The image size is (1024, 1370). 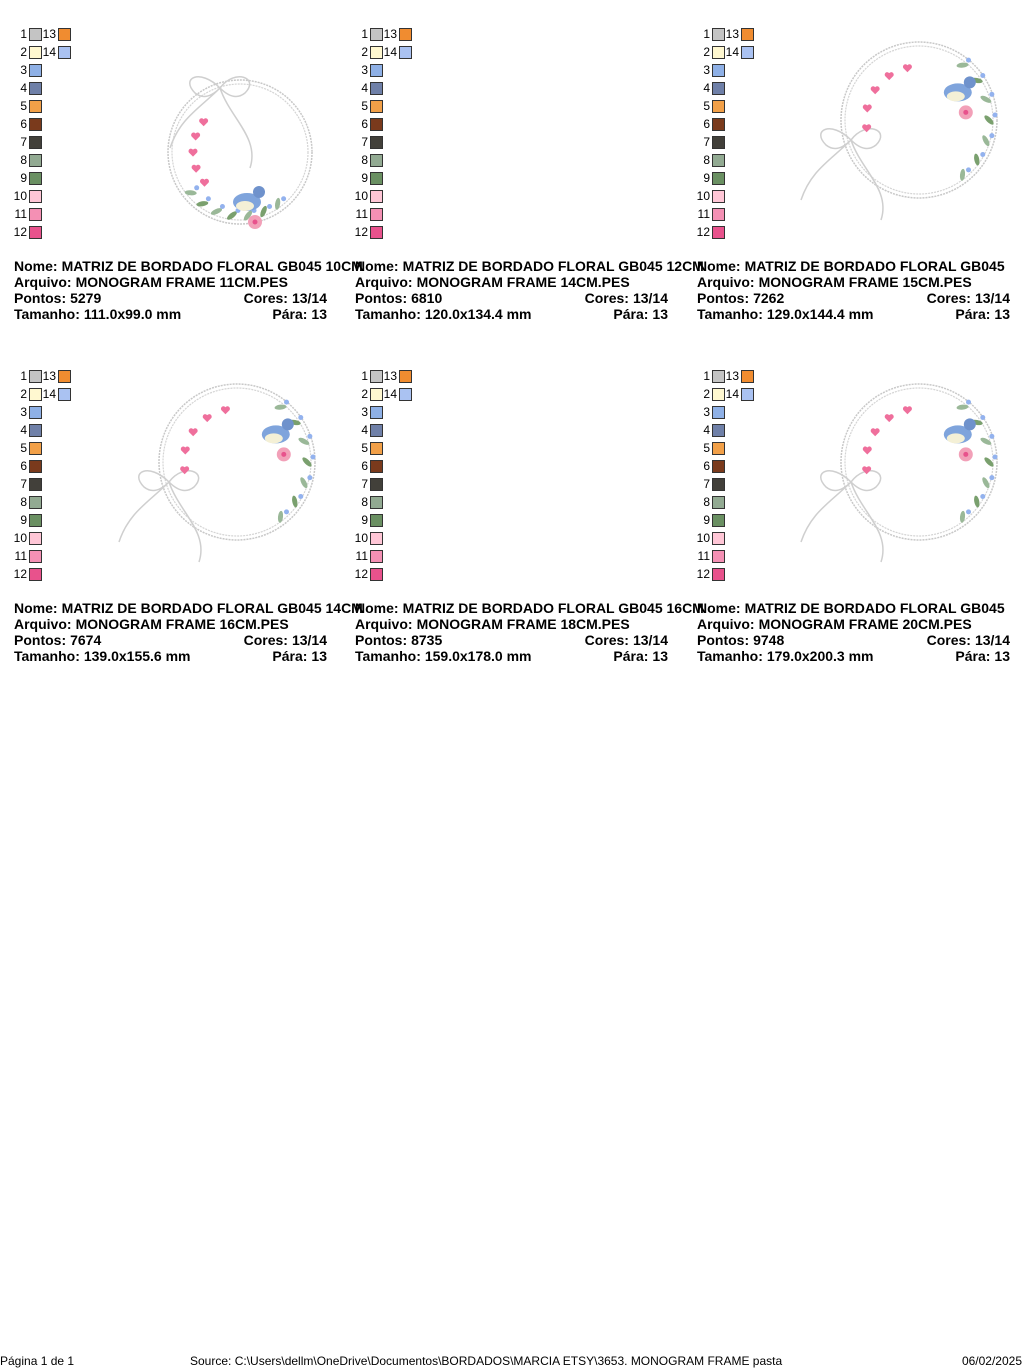 What do you see at coordinates (523, 624) in the screenshot?
I see `value: MONOGRAM FRAME 18CM.PES` at bounding box center [523, 624].